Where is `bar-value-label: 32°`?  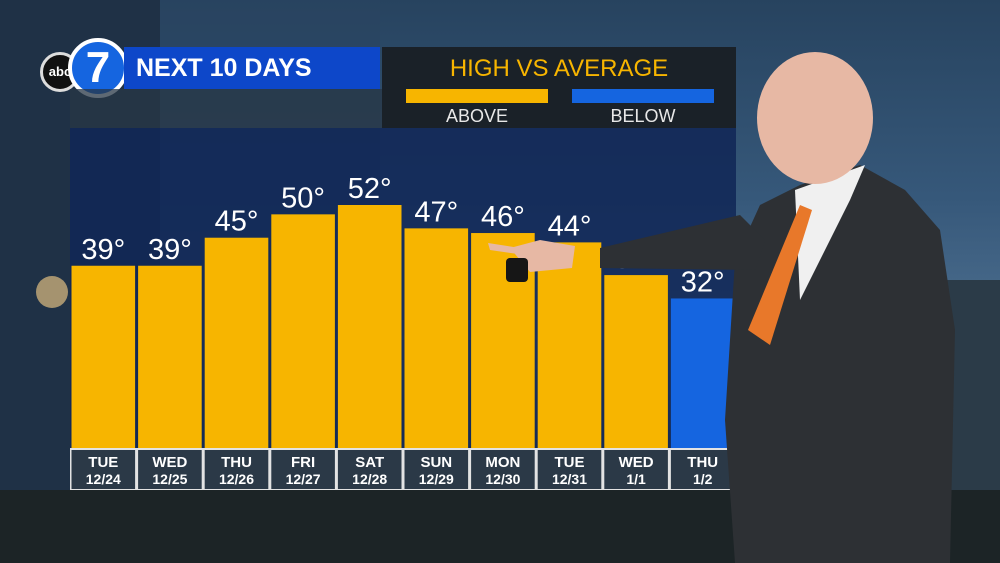 bar-value-label: 32° is located at coordinates (703, 282).